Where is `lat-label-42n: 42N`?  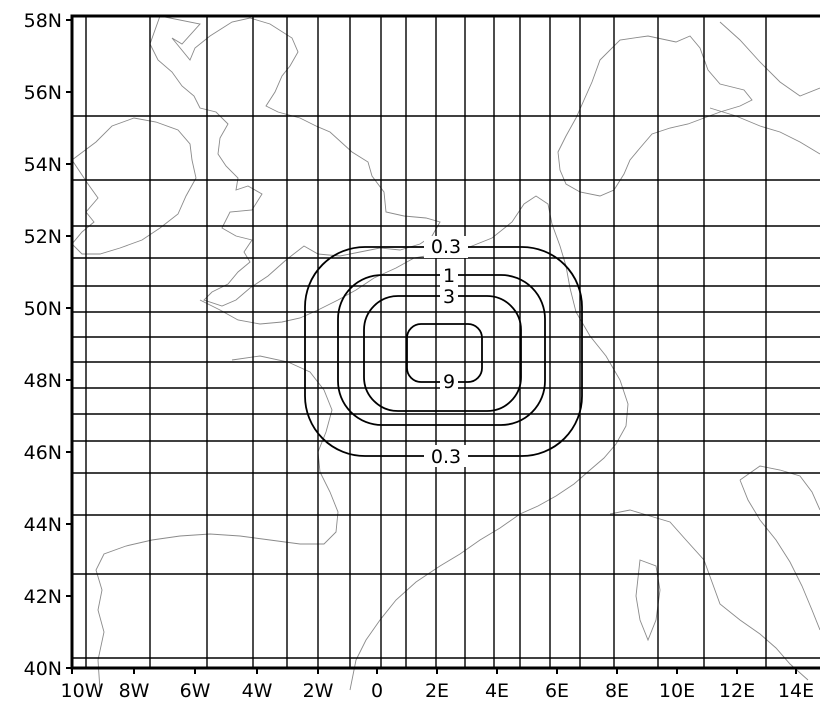
lat-label-42n: 42N is located at coordinates (43, 597).